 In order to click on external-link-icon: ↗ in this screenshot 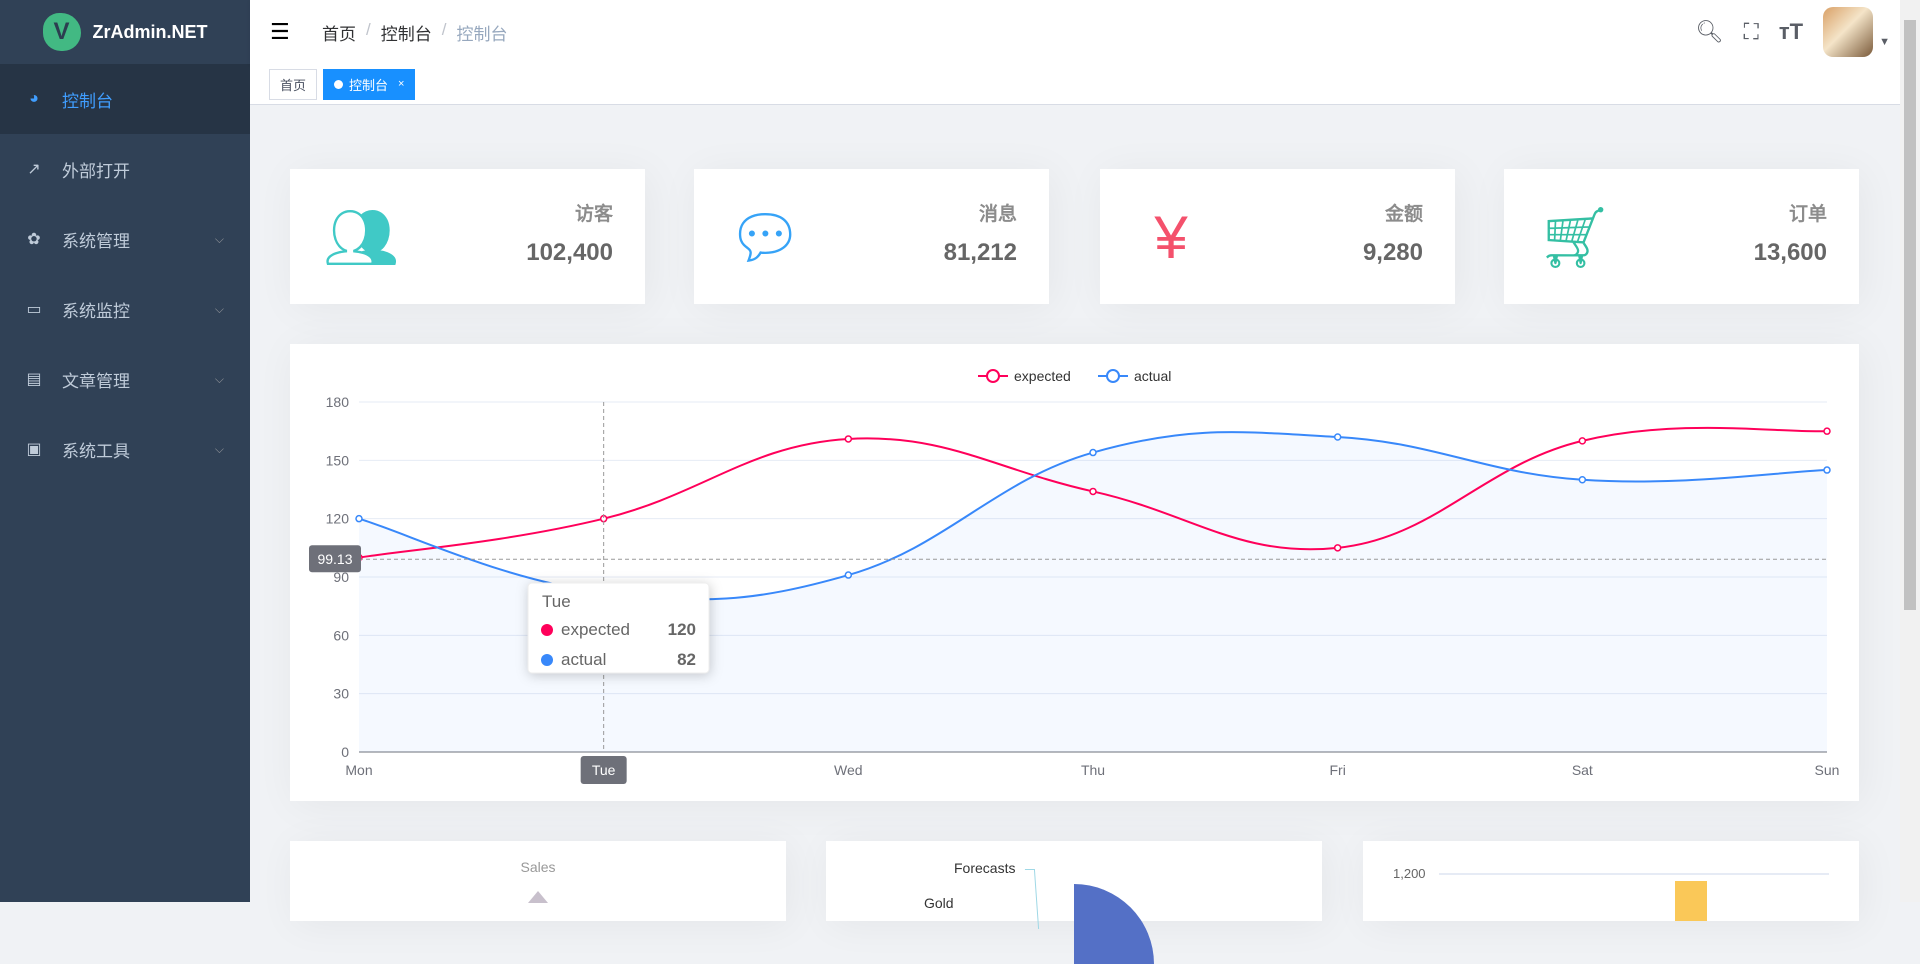, I will do `click(34, 169)`.